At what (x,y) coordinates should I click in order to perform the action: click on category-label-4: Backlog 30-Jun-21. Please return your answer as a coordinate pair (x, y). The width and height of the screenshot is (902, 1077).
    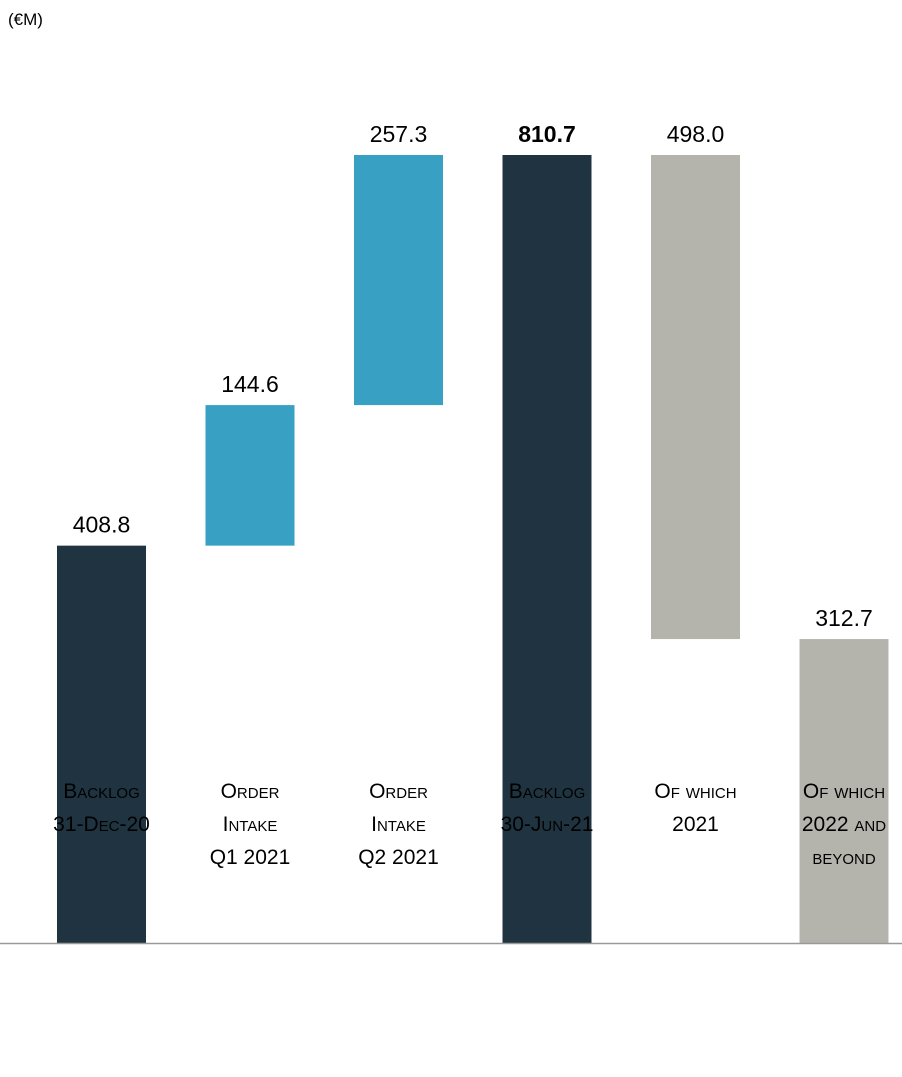
    Looking at the image, I should click on (547, 808).